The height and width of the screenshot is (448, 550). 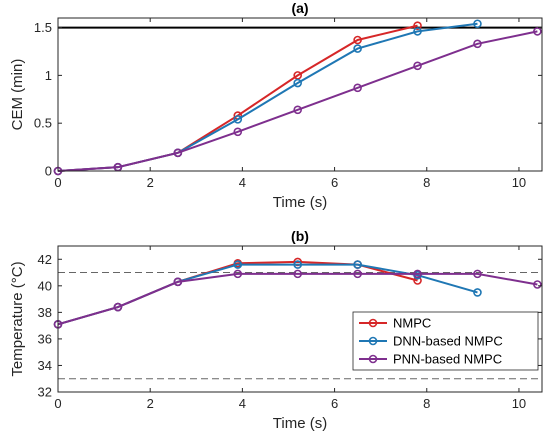 What do you see at coordinates (45, 338) in the screenshot?
I see `y-tick-label: 36` at bounding box center [45, 338].